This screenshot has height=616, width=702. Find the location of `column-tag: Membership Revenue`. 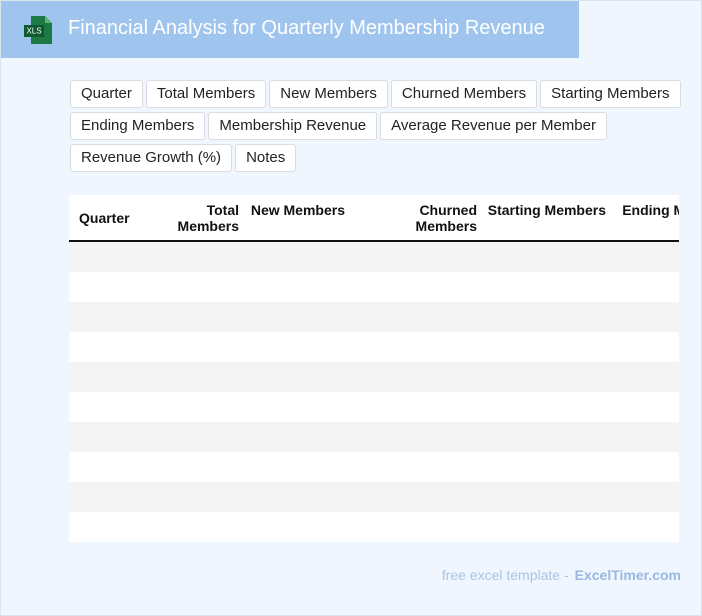

column-tag: Membership Revenue is located at coordinates (293, 126).